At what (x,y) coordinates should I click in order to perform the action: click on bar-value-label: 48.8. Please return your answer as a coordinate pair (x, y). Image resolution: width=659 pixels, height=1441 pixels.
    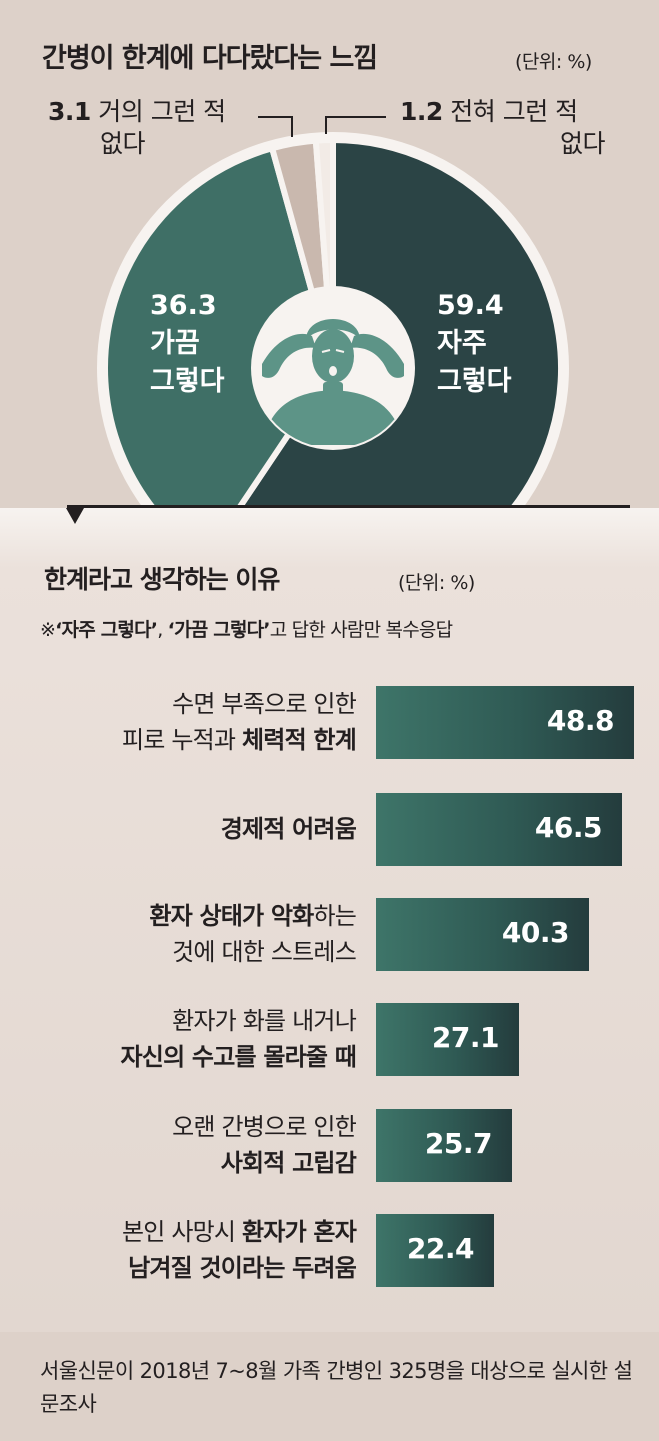
    Looking at the image, I should click on (580, 720).